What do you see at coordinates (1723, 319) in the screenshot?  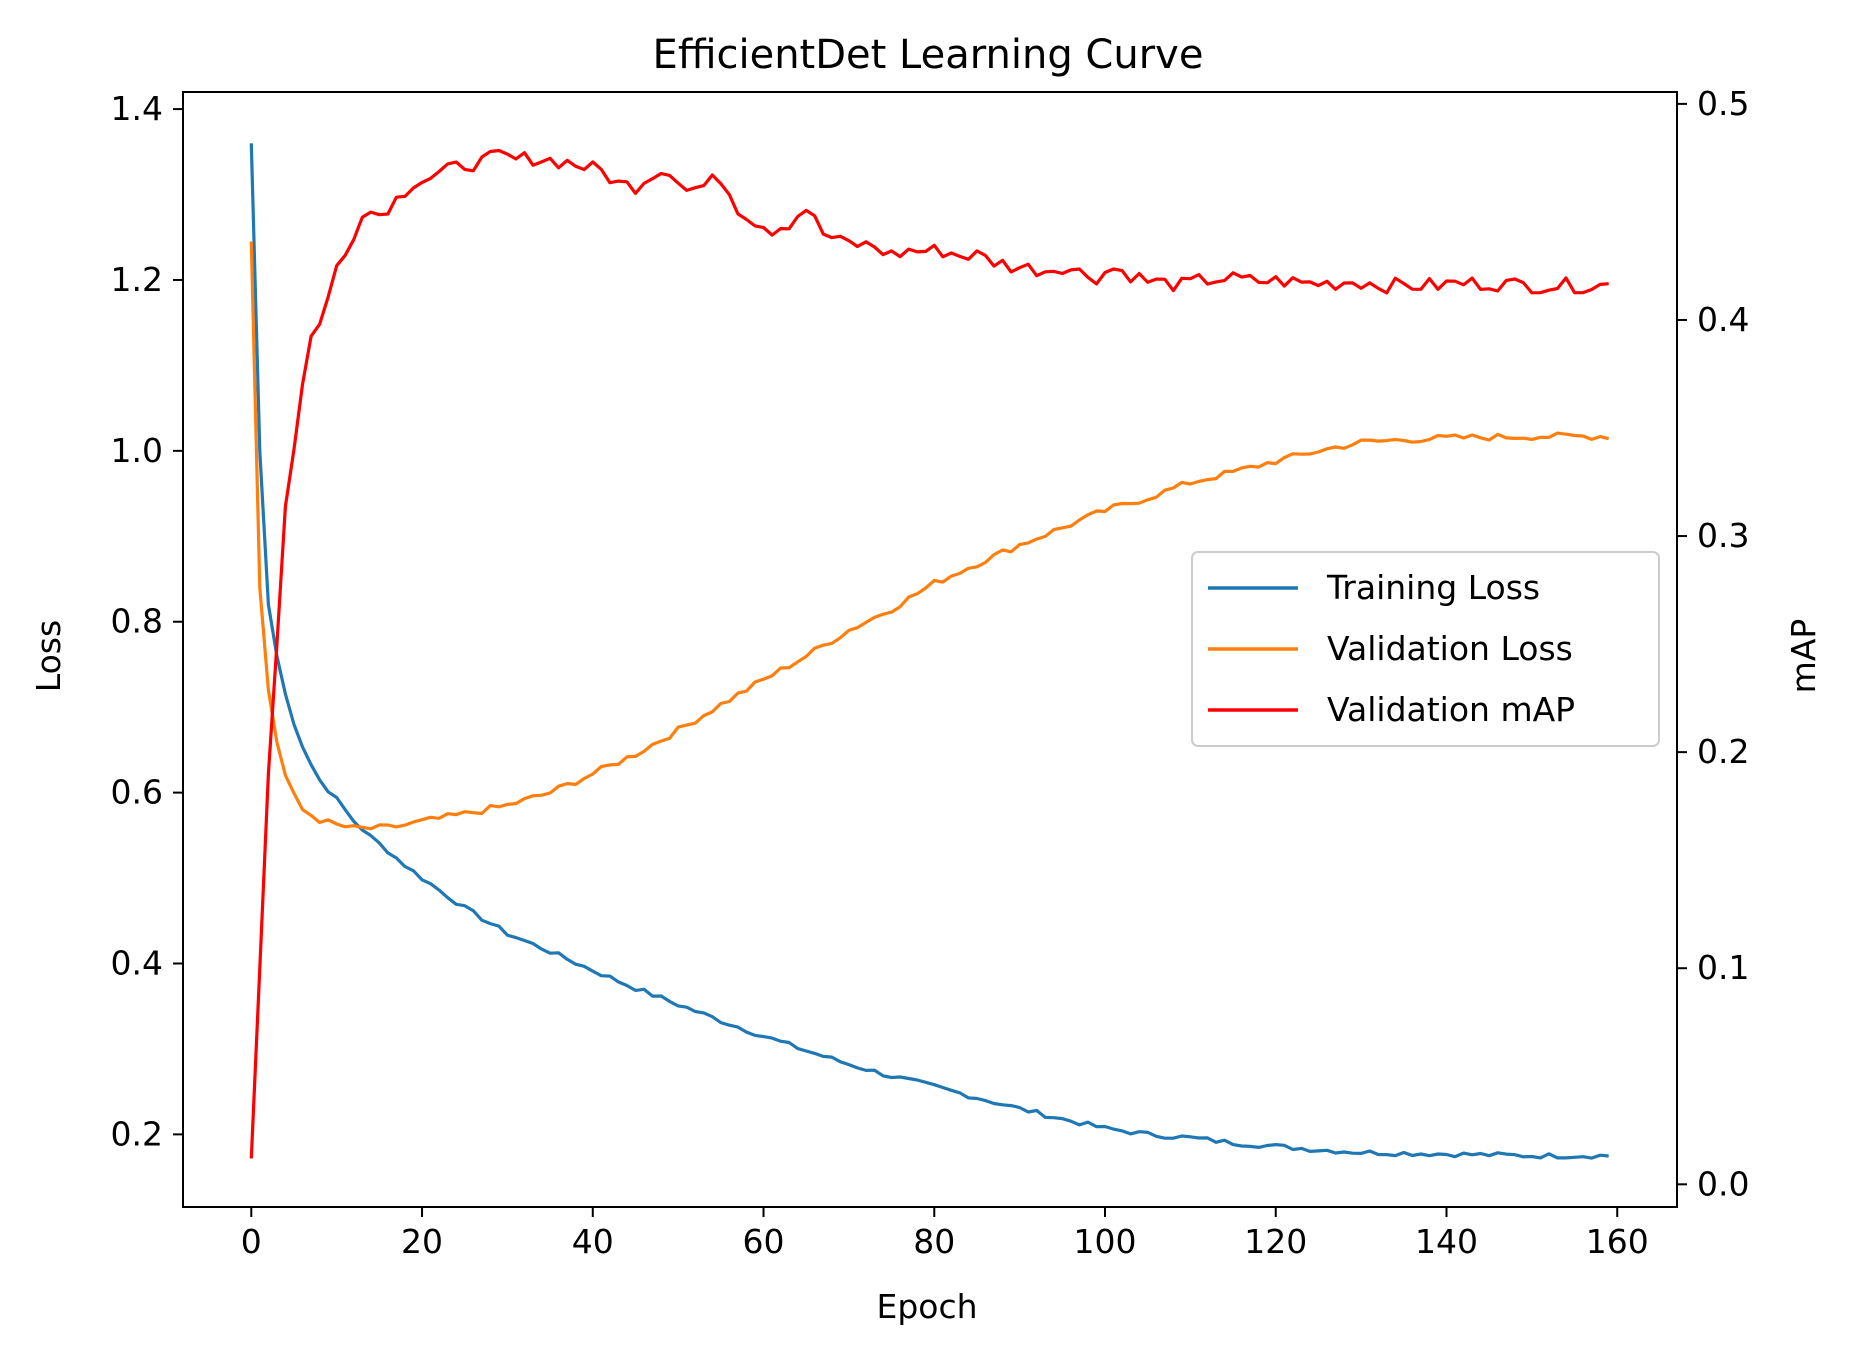 I see `y2-tick-label: 0.4` at bounding box center [1723, 319].